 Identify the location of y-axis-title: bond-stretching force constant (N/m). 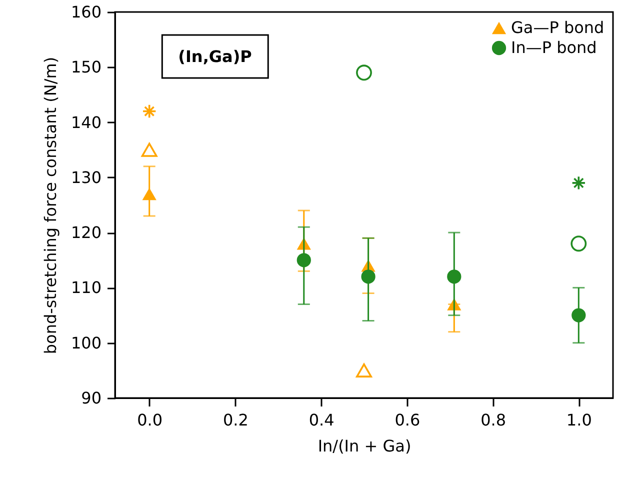
(50, 205).